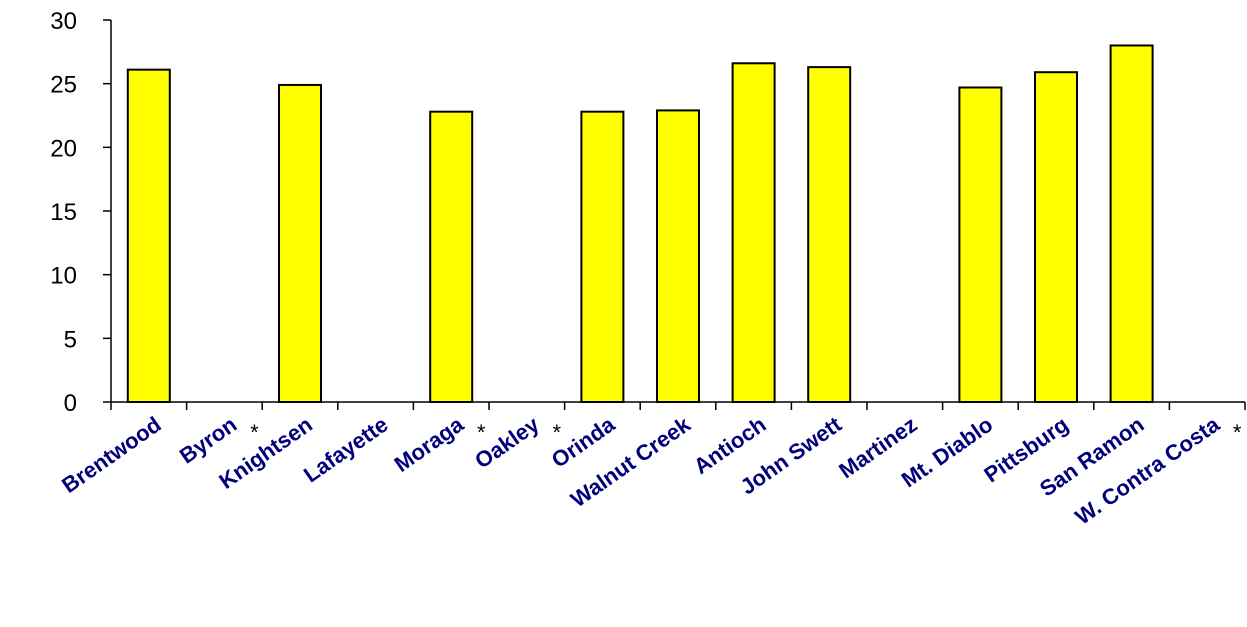 The image size is (1247, 627). I want to click on y-tick-label-5: 25, so click(63, 85).